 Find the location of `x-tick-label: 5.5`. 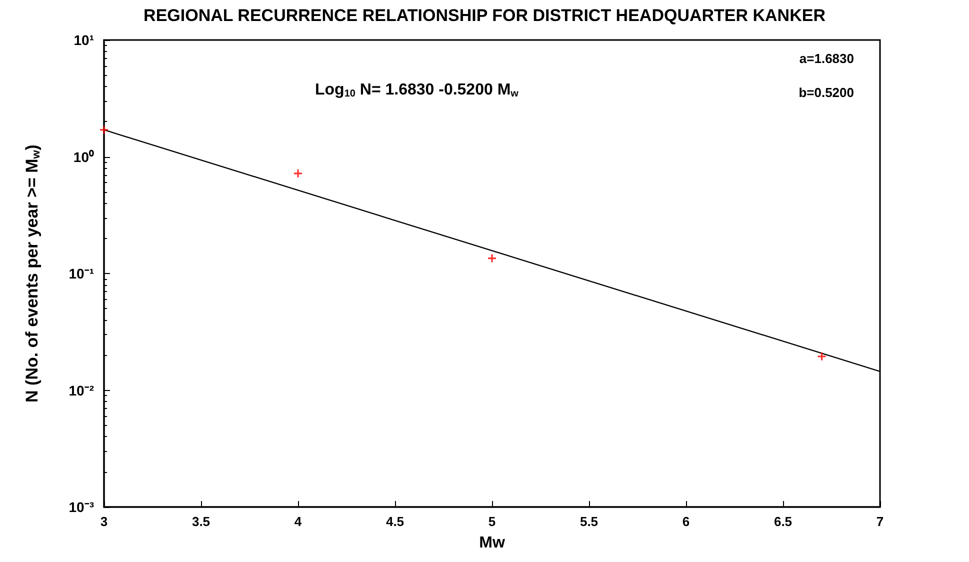

x-tick-label: 5.5 is located at coordinates (589, 521).